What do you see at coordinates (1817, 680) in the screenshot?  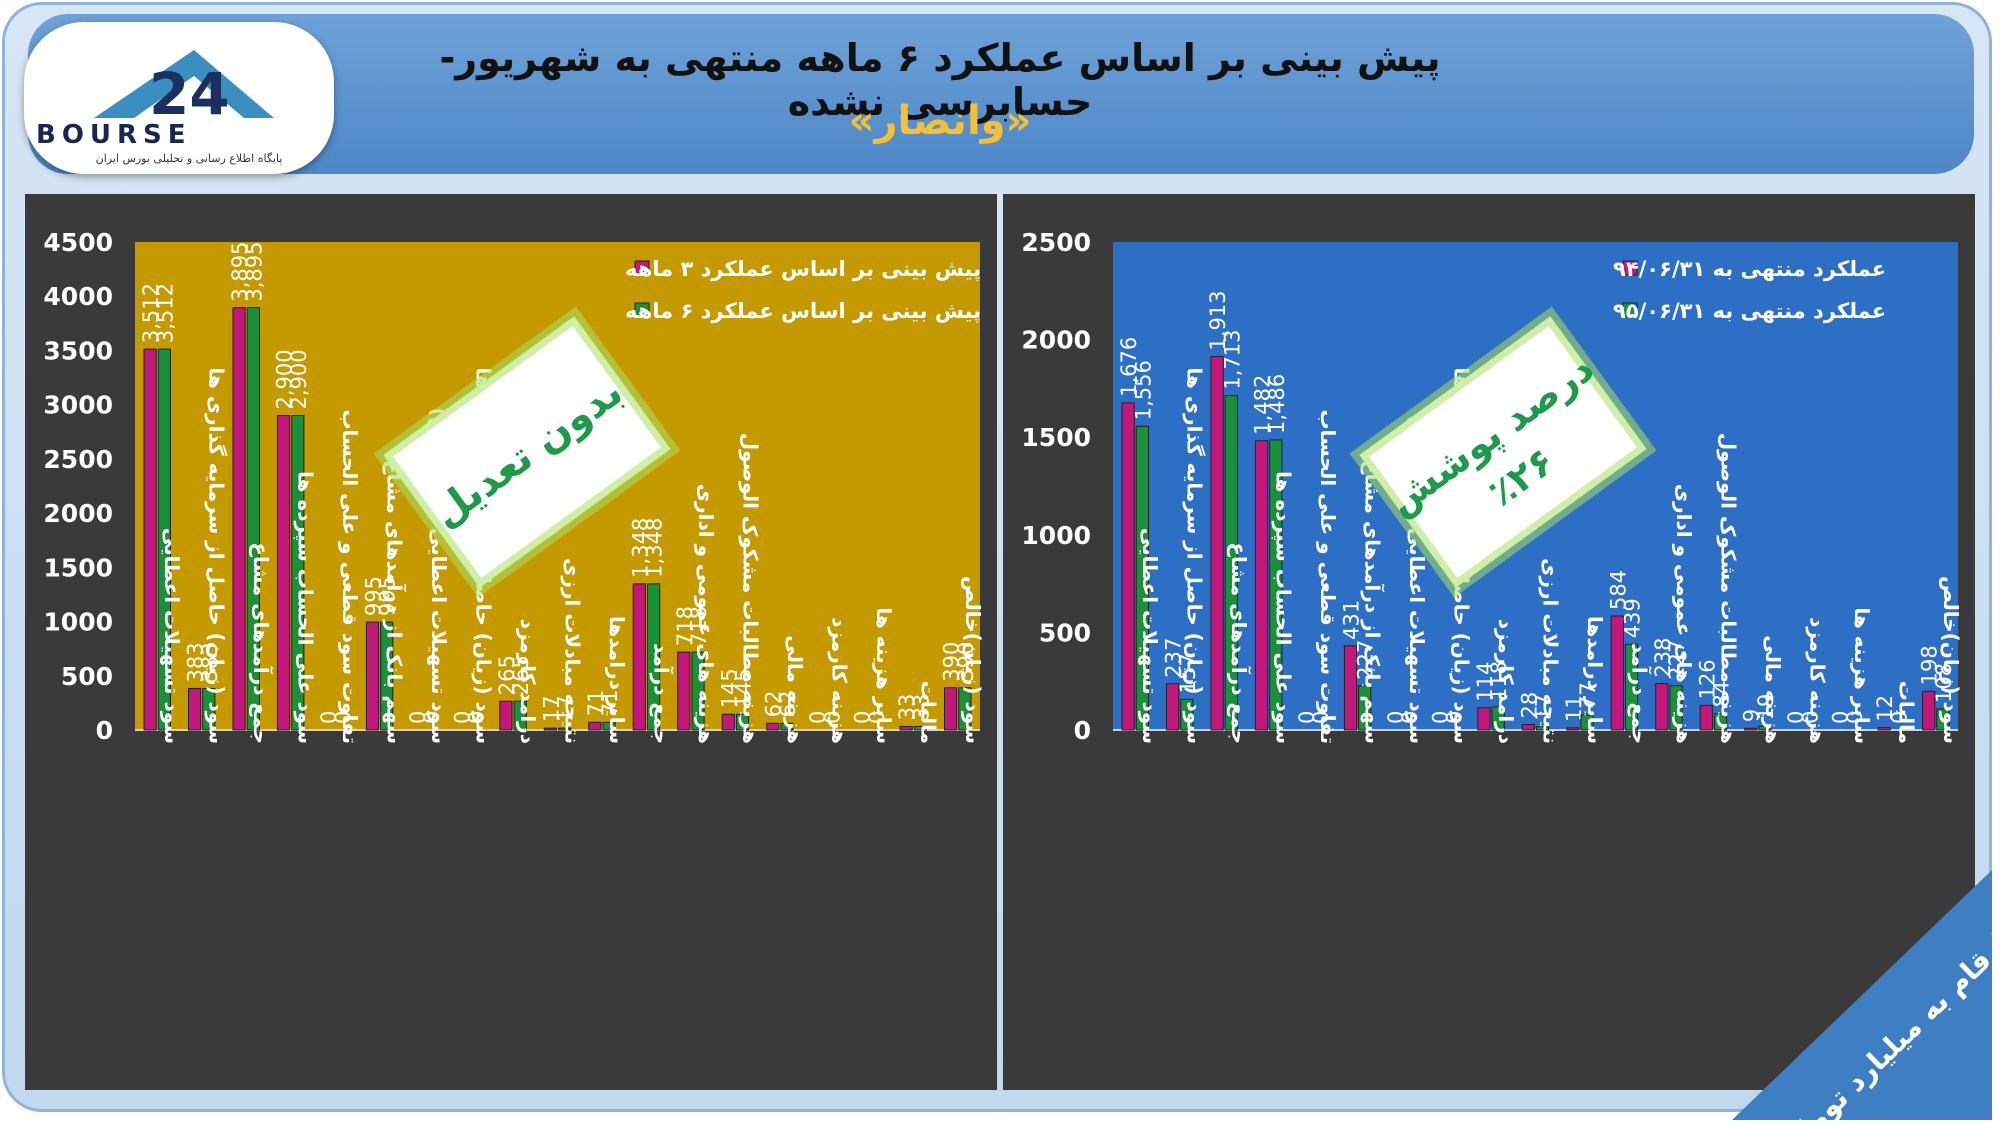 I see `category-label: هزینه کارمزد` at bounding box center [1817, 680].